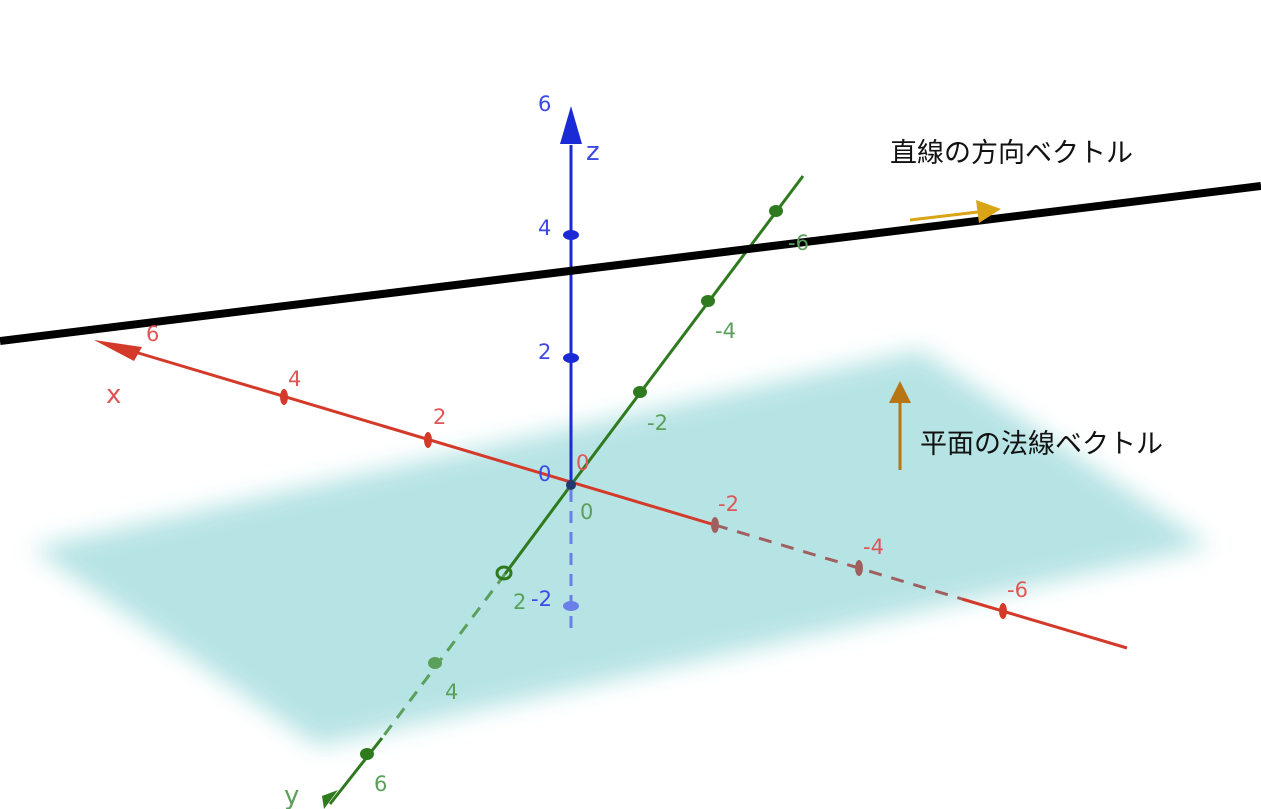  What do you see at coordinates (152, 334) in the screenshot?
I see `x-tick-label-6: 6` at bounding box center [152, 334].